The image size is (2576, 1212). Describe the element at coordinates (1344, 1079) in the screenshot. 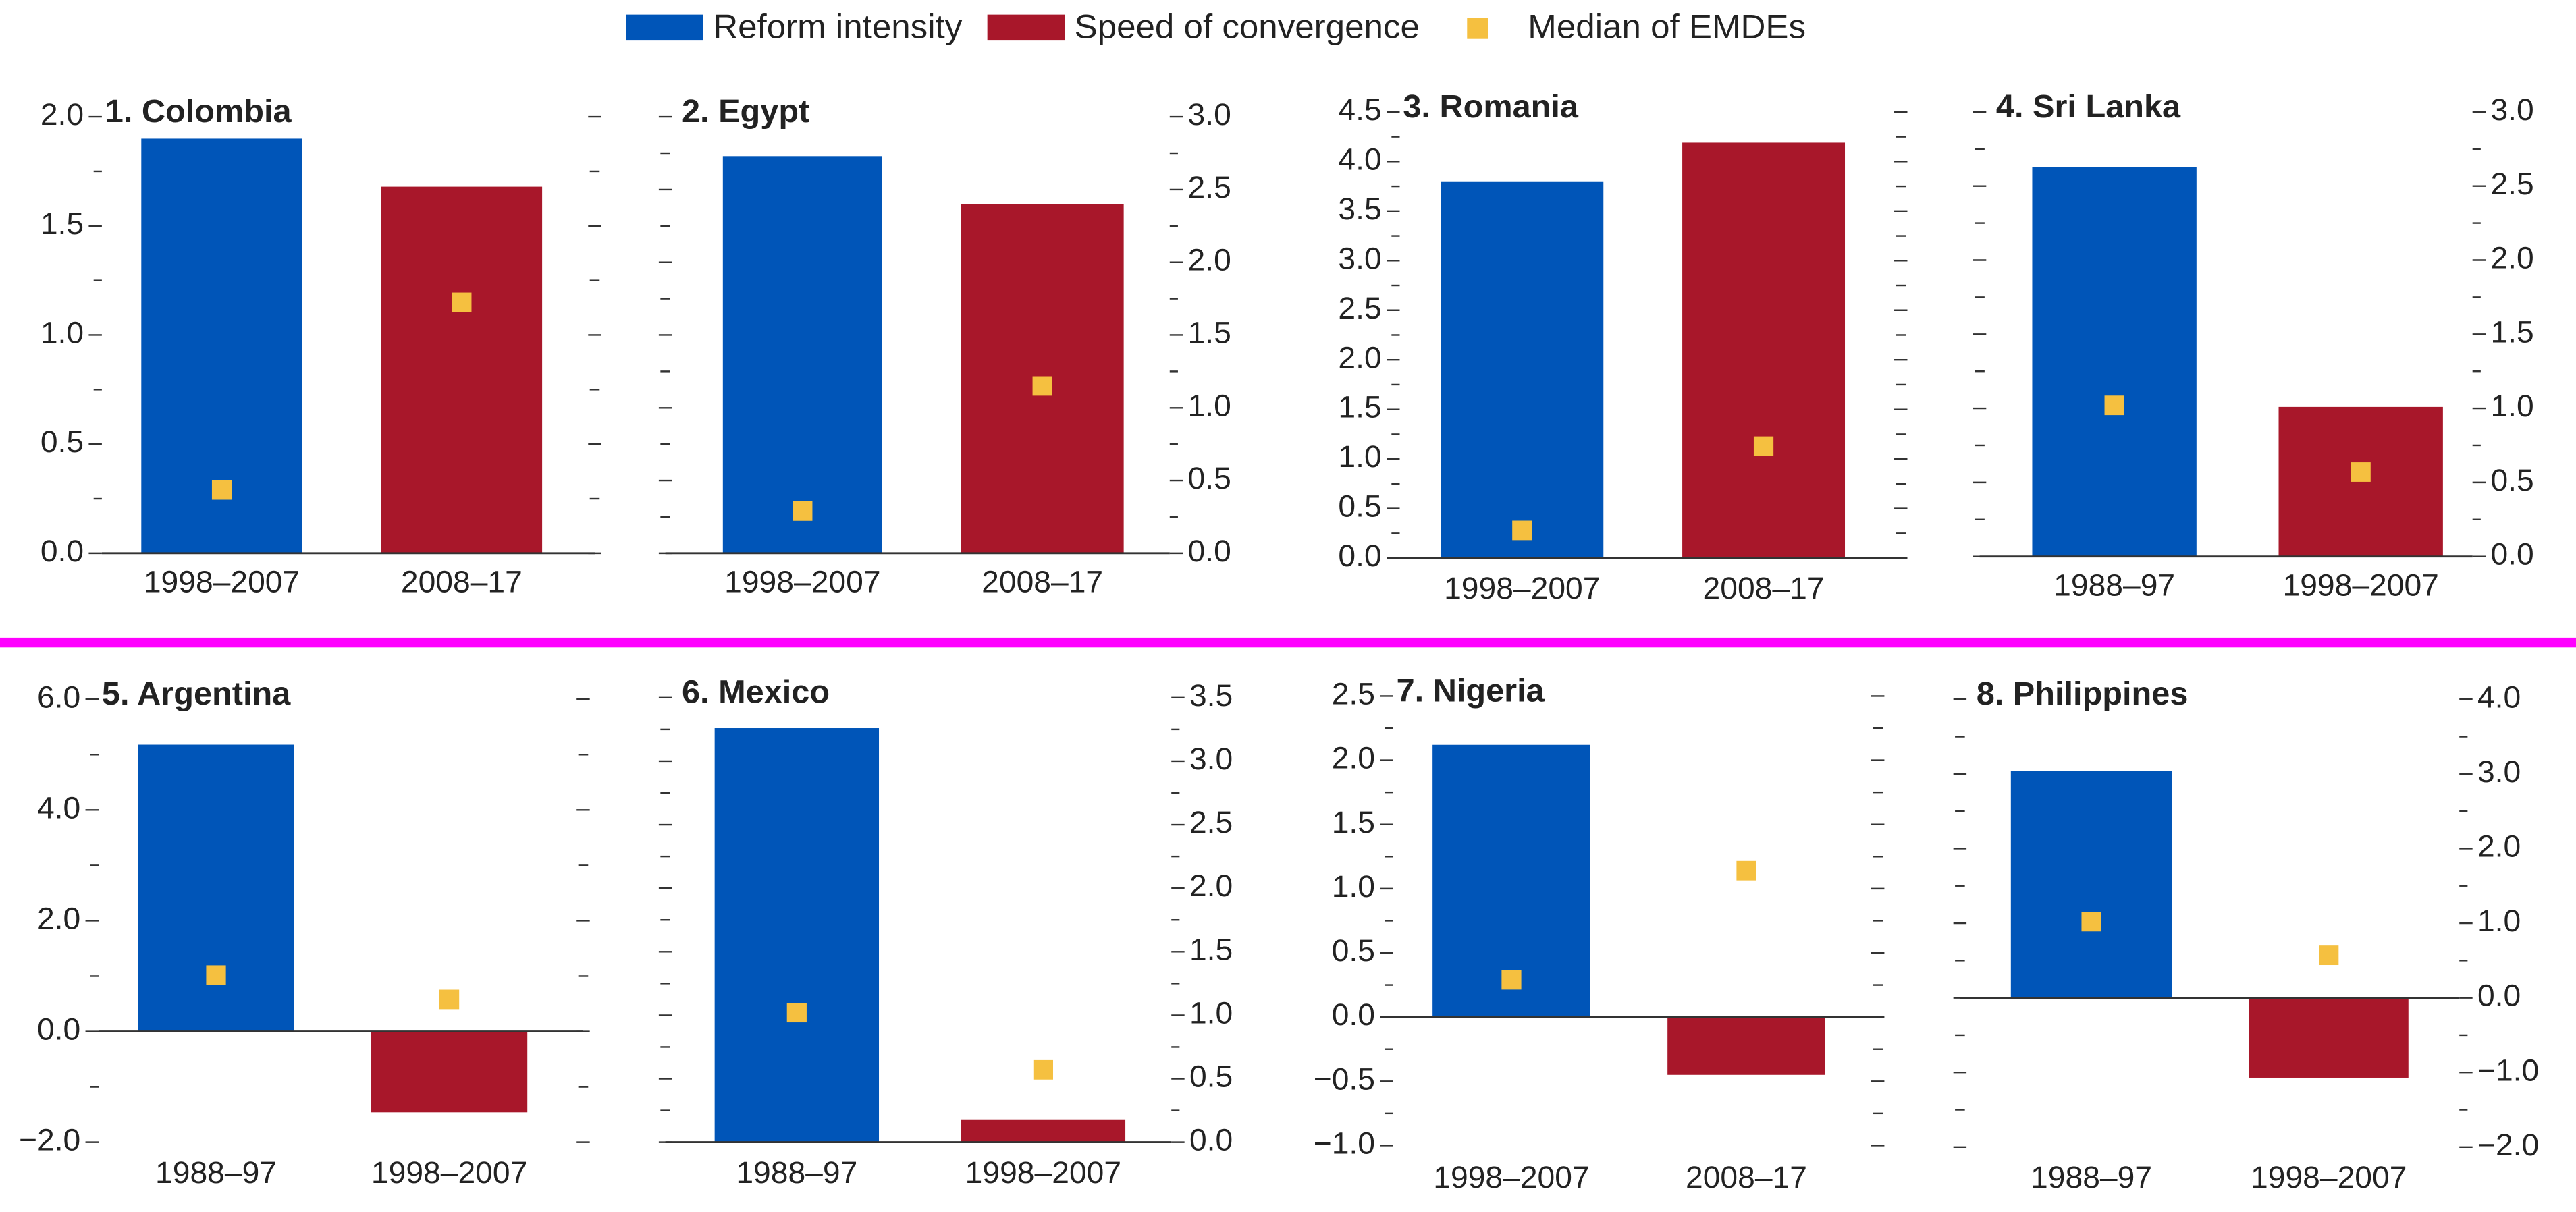

I see `y-tick-label: −0.5` at that location.